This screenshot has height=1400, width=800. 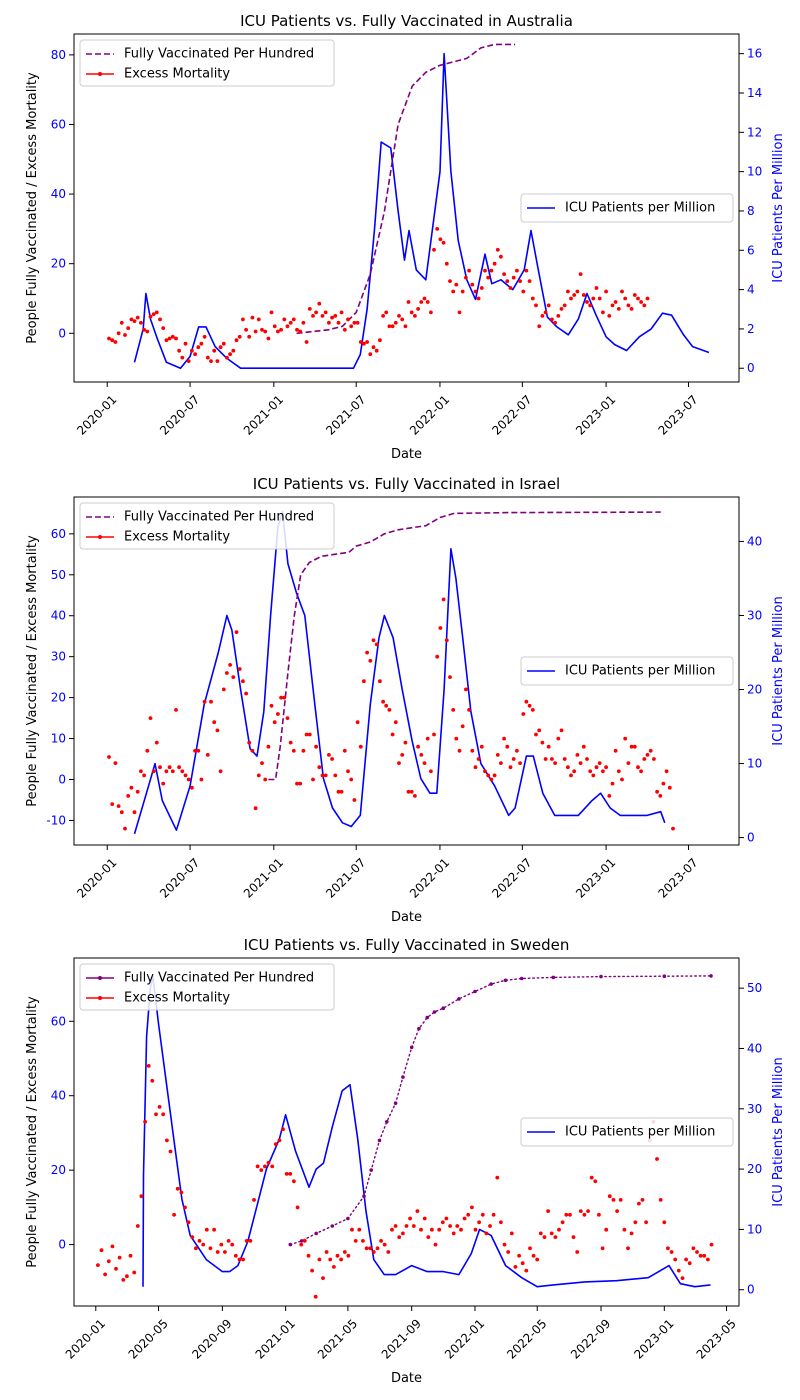 I want to click on y2-axis-label: ICU Patients Per Million, so click(x=778, y=1131).